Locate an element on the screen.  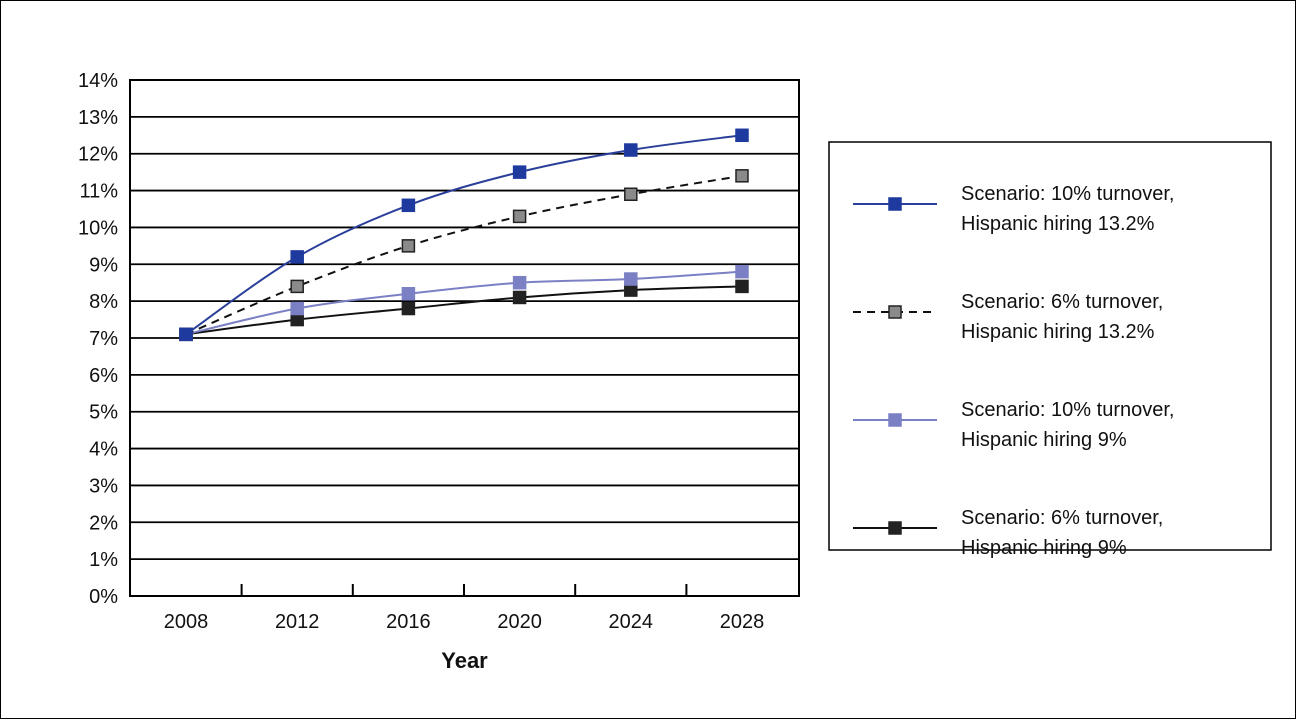
y-tick-label: 11% is located at coordinates (98, 192).